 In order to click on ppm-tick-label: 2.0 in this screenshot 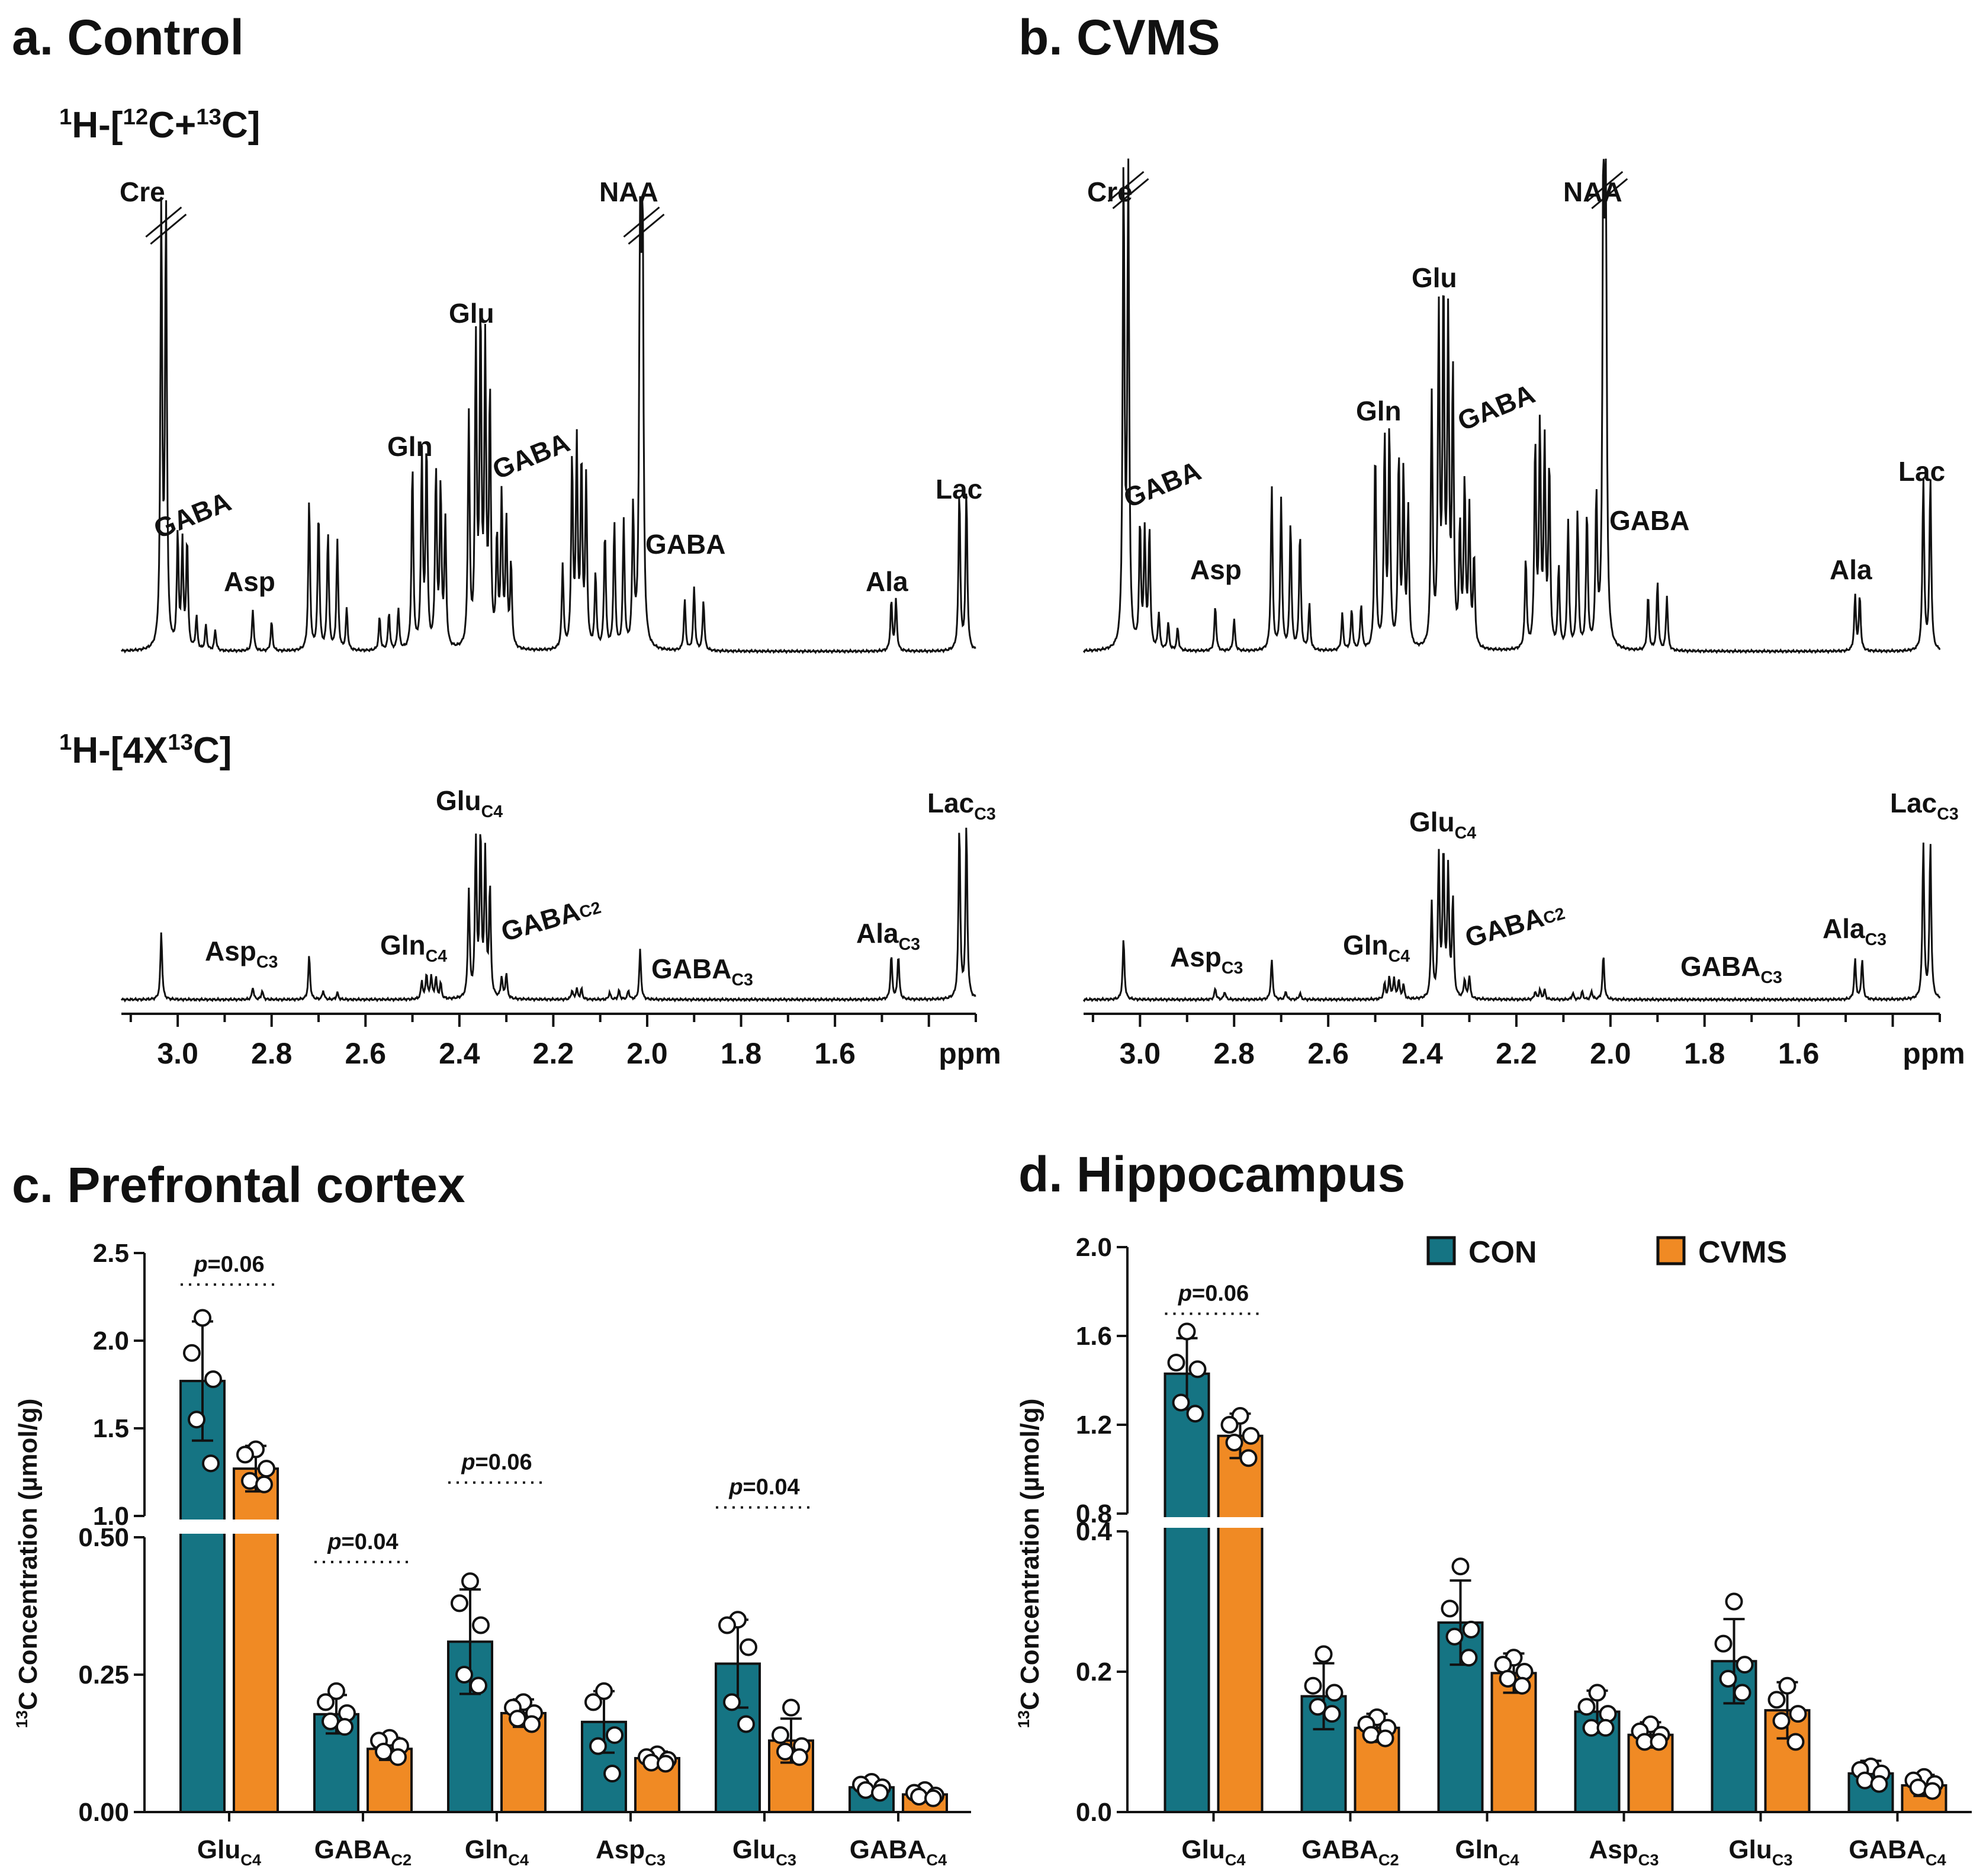, I will do `click(1611, 1053)`.